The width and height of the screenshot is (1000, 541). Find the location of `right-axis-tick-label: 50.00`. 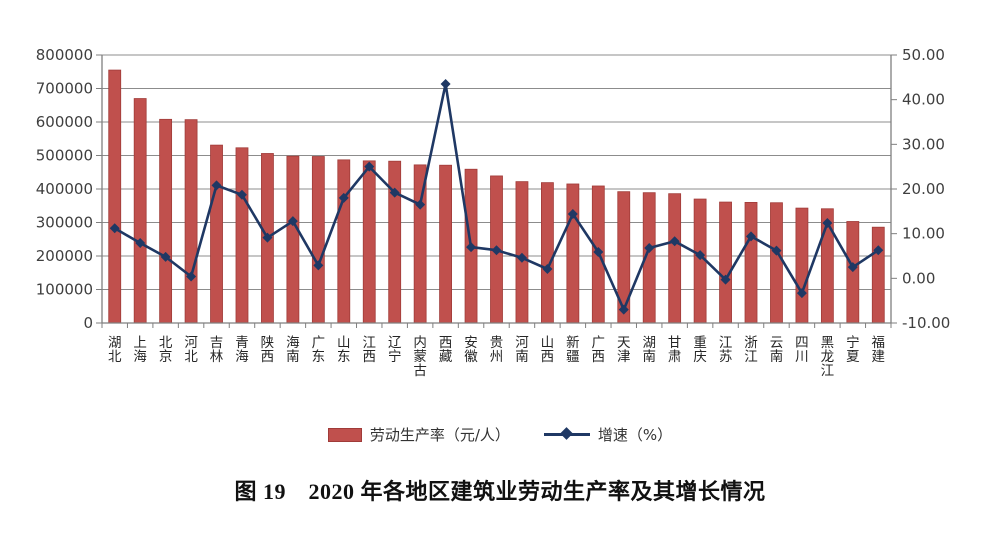

right-axis-tick-label: 50.00 is located at coordinates (923, 55).